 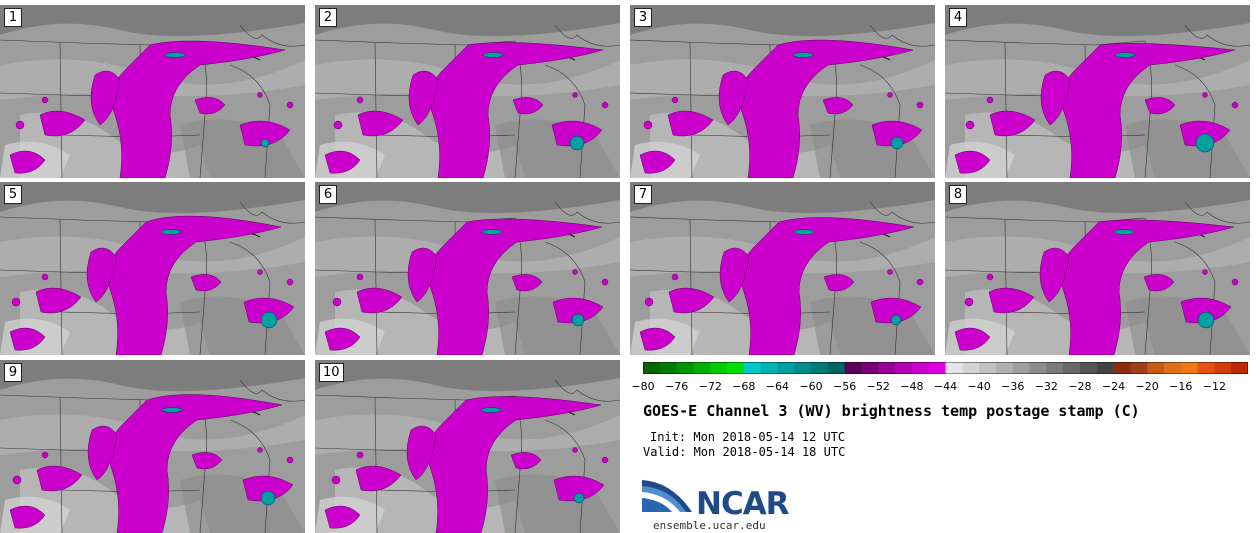 I want to click on ensemble-member-map: 7, so click(x=782, y=268).